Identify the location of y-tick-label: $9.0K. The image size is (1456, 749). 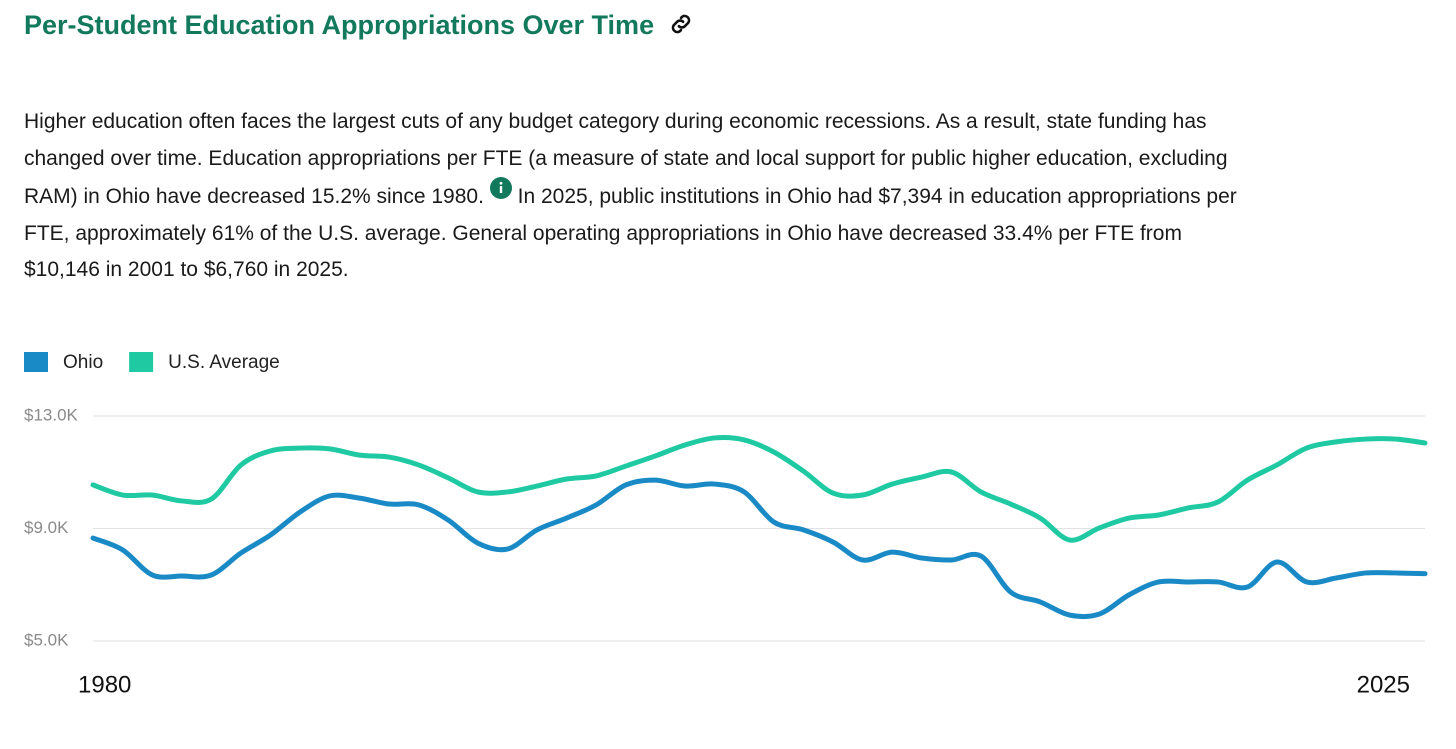
(46, 527).